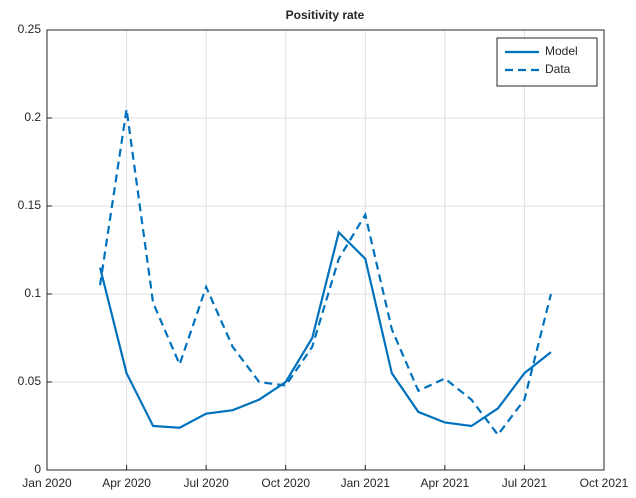  I want to click on x-tick-label: Apr 2020, so click(126, 483).